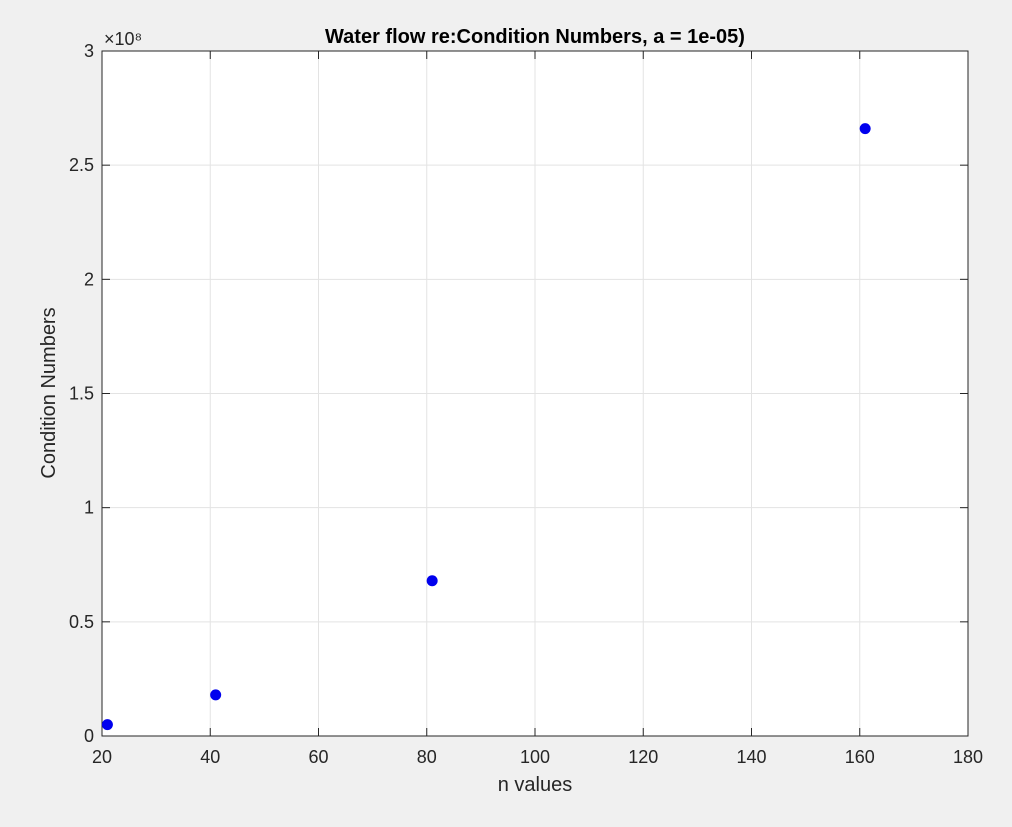 Image resolution: width=1012 pixels, height=827 pixels. Describe the element at coordinates (81, 165) in the screenshot. I see `y-tick-label: 2.5` at that location.